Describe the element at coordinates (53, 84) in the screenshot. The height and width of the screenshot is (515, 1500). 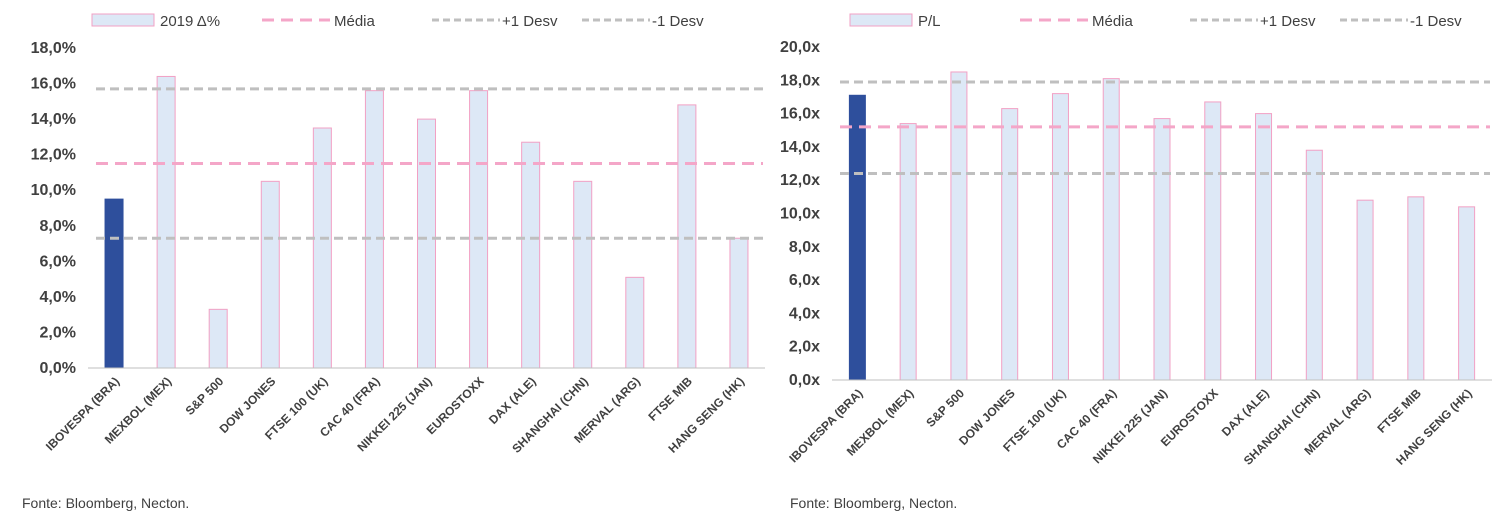
I see `y-tick-label: 16,0%` at that location.